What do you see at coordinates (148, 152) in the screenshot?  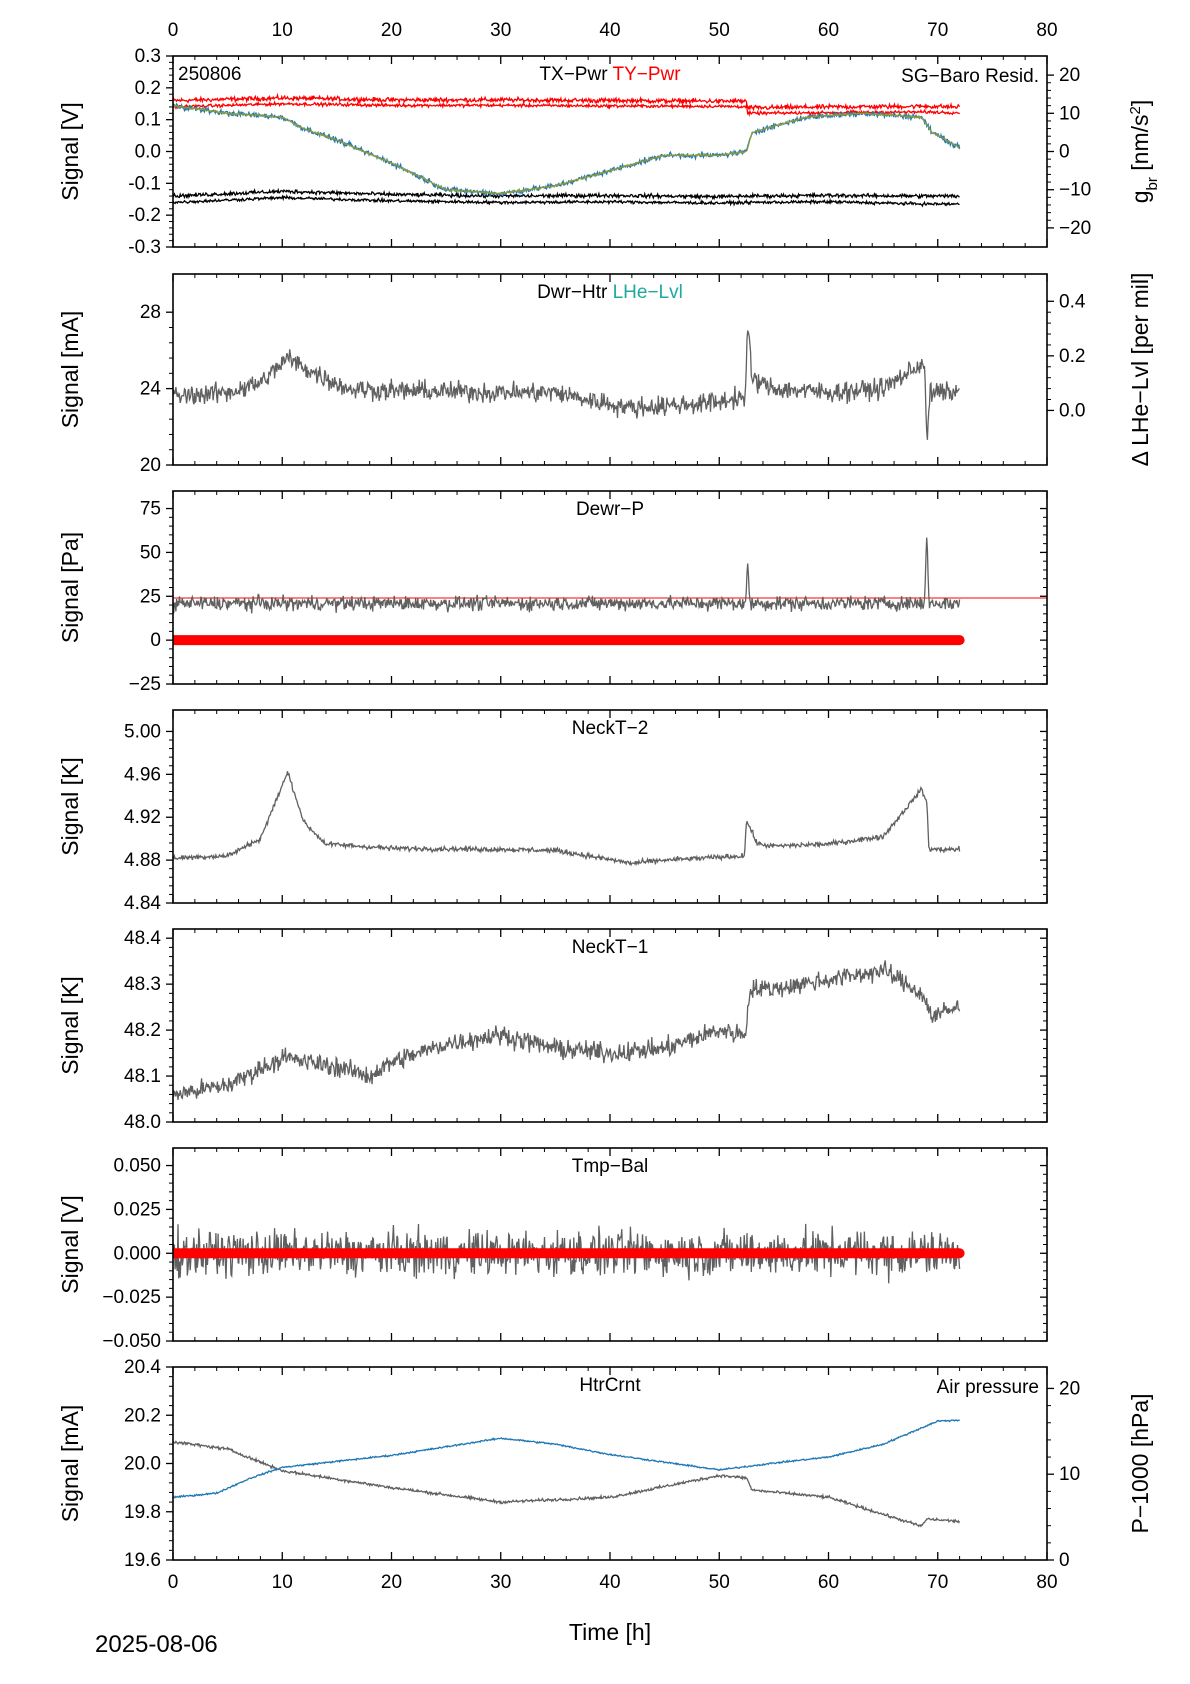 I see `y-tick-label: 0.0` at bounding box center [148, 152].